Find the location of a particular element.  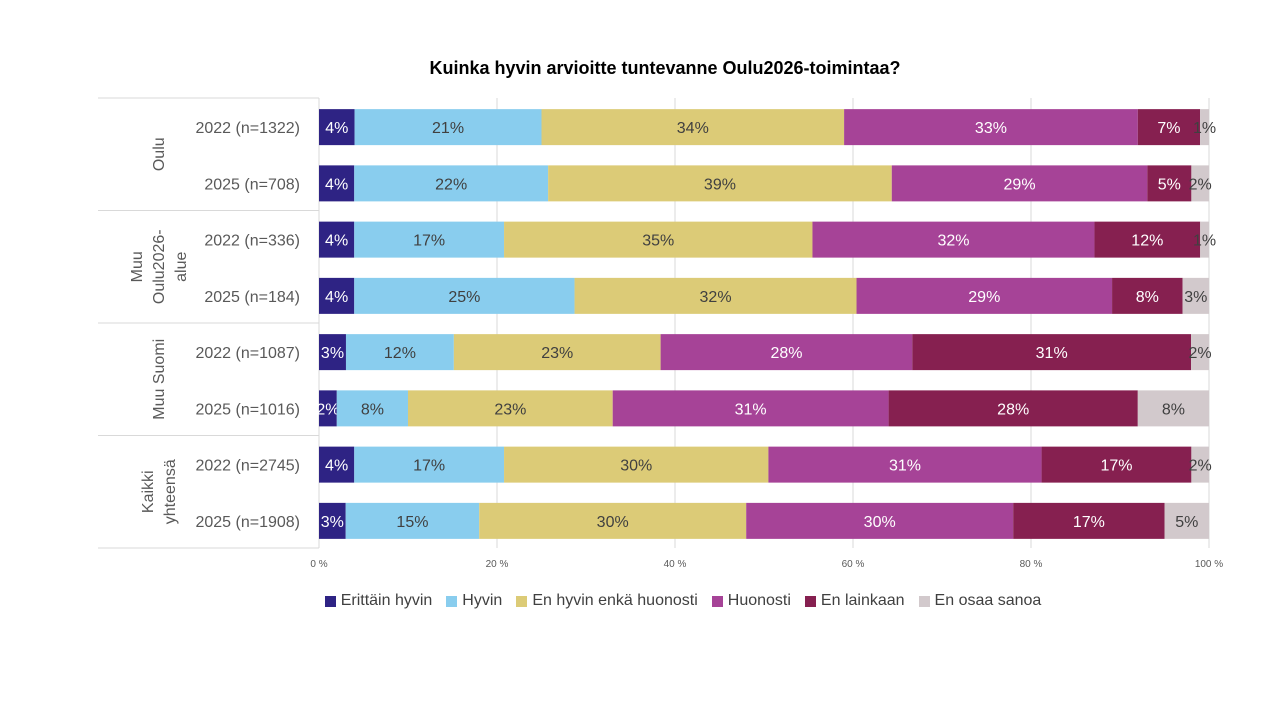

data-label: 34% is located at coordinates (693, 128).